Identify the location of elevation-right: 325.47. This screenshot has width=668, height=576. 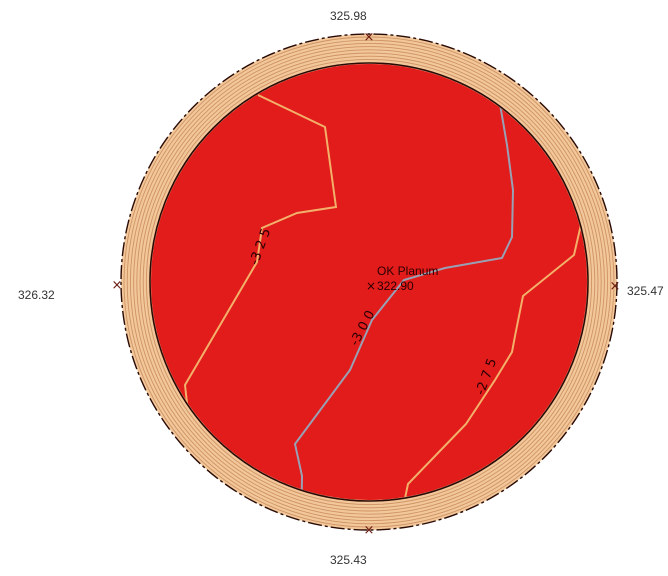
(645, 291).